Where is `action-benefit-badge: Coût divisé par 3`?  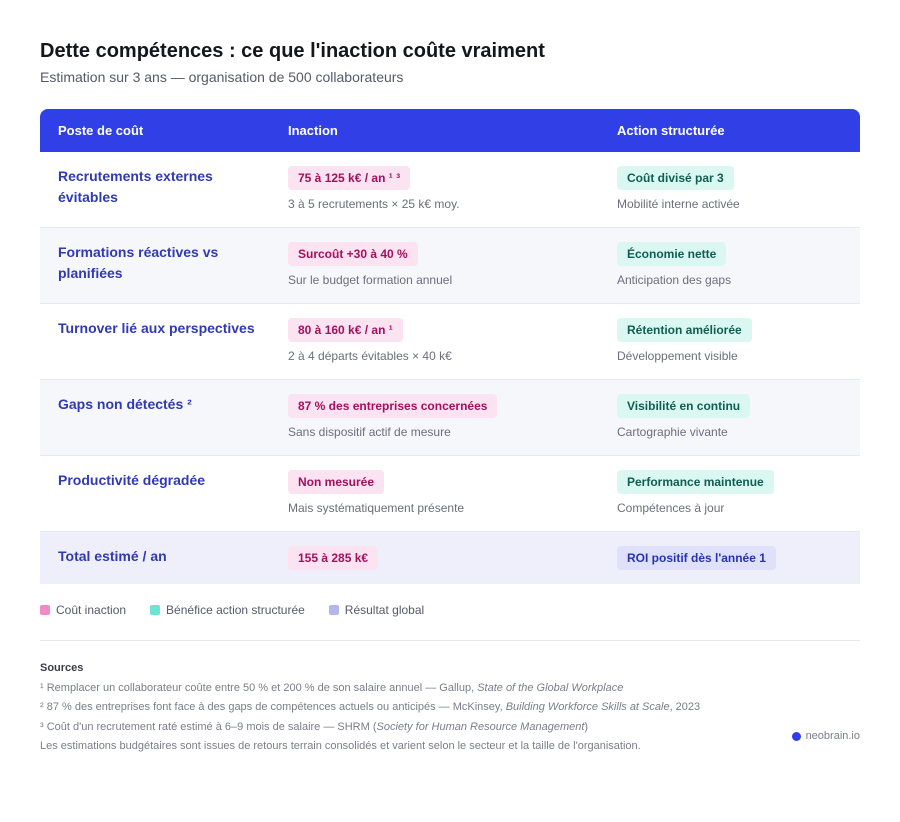
action-benefit-badge: Coût divisé par 3 is located at coordinates (675, 178).